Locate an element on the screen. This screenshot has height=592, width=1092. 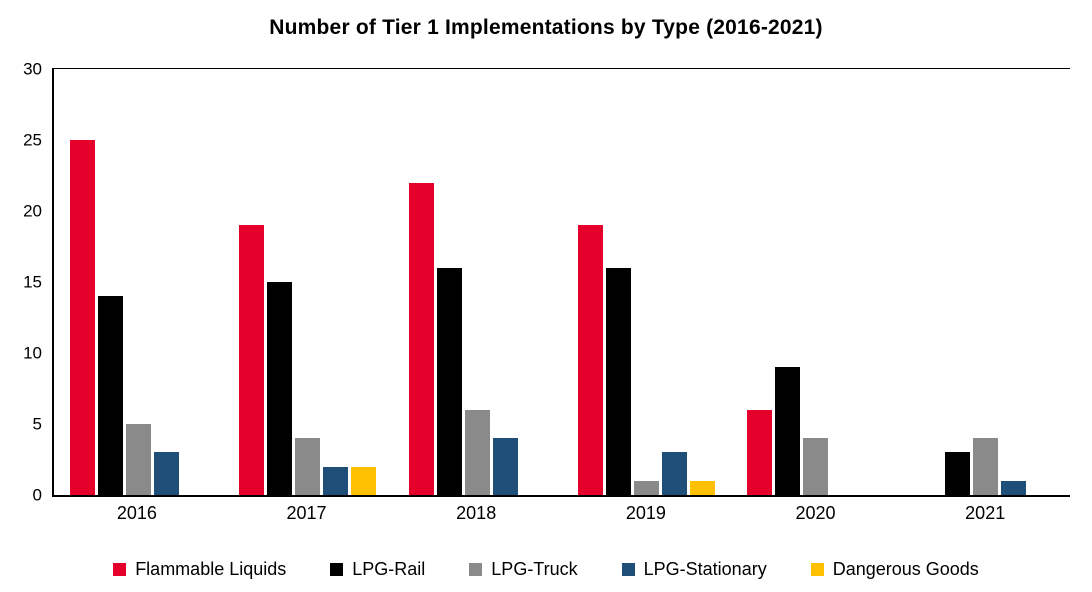
x-axis-label: 2019 is located at coordinates (645, 513).